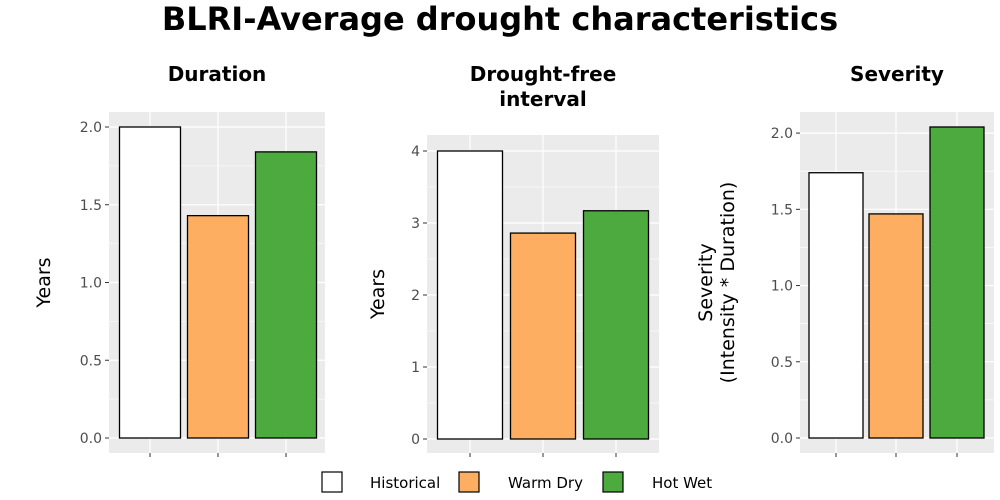 This screenshot has height=500, width=1000. I want to click on legend-label: Historical, so click(405, 483).